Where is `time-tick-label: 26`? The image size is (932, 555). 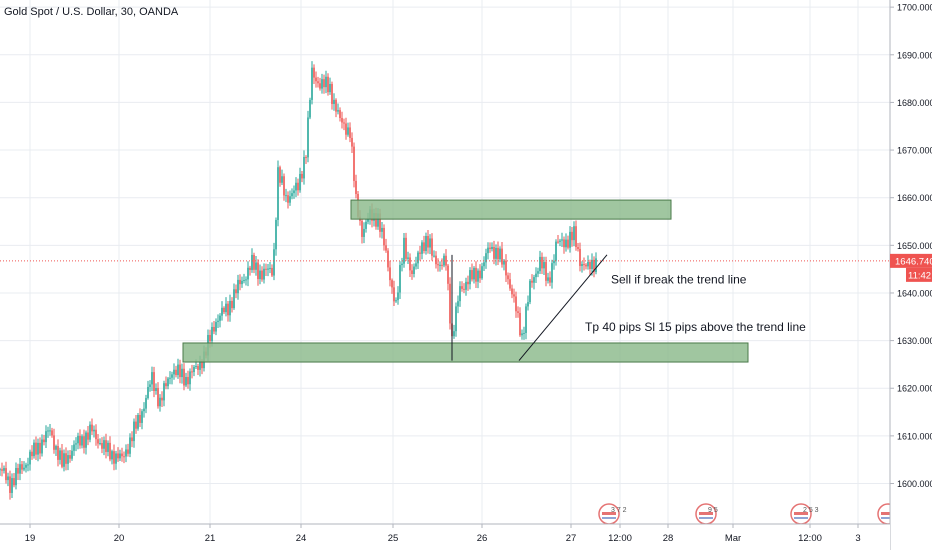
time-tick-label: 26 is located at coordinates (482, 538).